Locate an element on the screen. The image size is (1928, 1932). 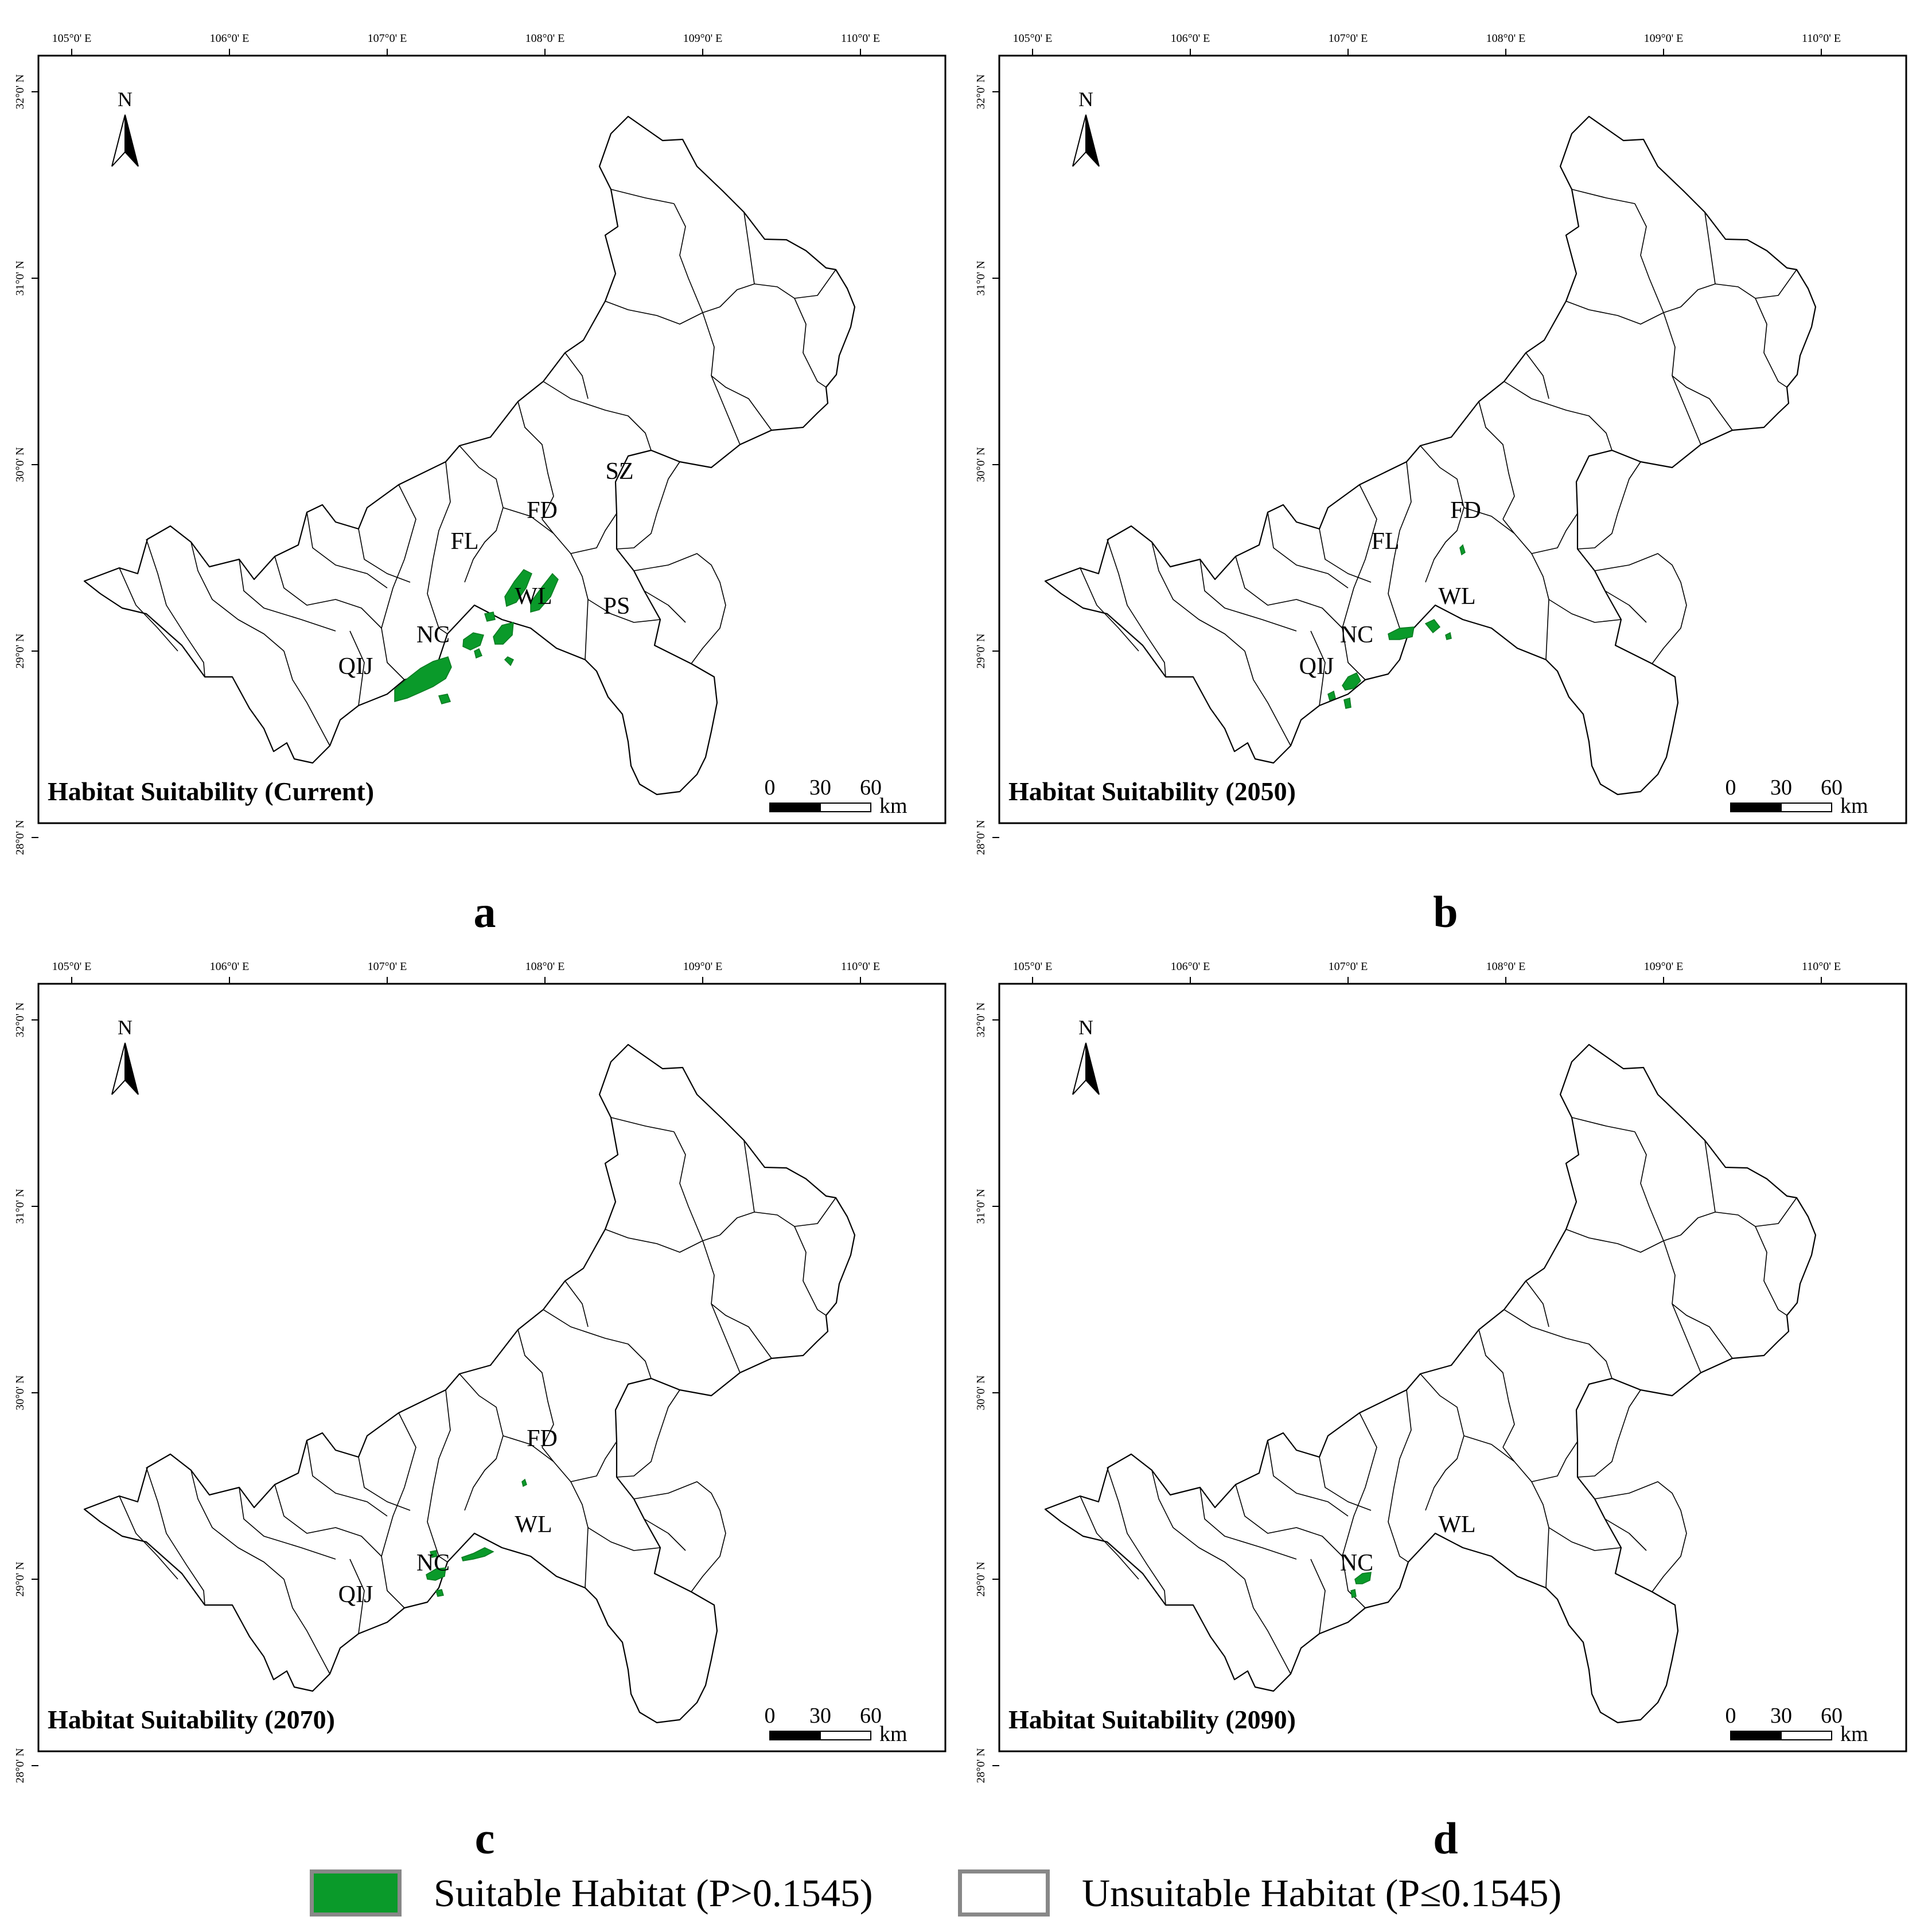
north-label: N is located at coordinates (1085, 1027).